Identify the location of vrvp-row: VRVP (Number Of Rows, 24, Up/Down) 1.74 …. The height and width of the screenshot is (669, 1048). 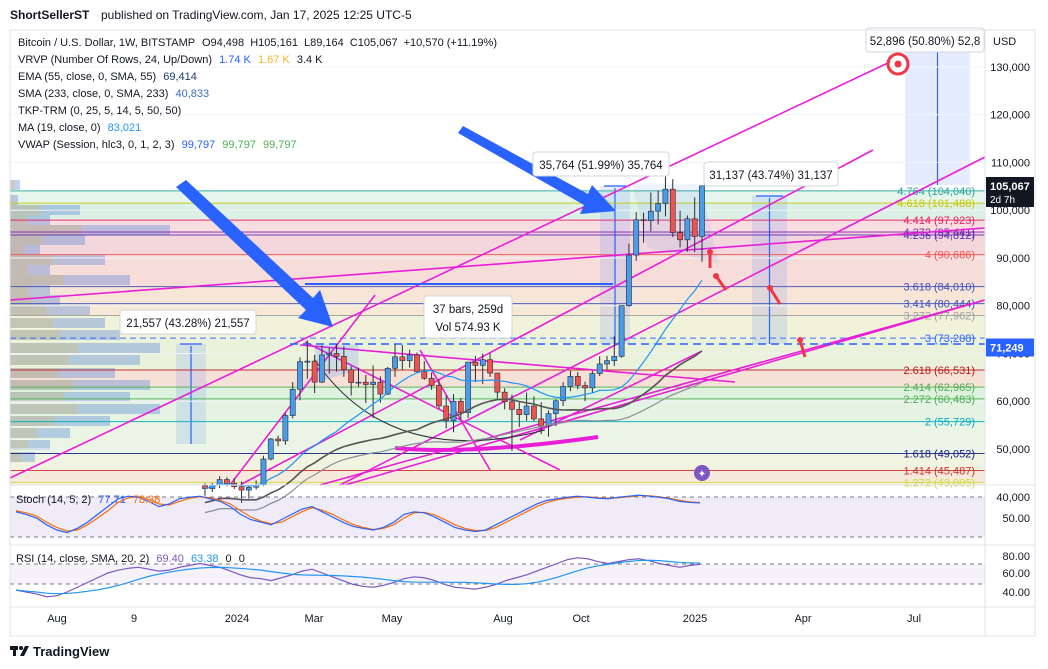
(170, 60).